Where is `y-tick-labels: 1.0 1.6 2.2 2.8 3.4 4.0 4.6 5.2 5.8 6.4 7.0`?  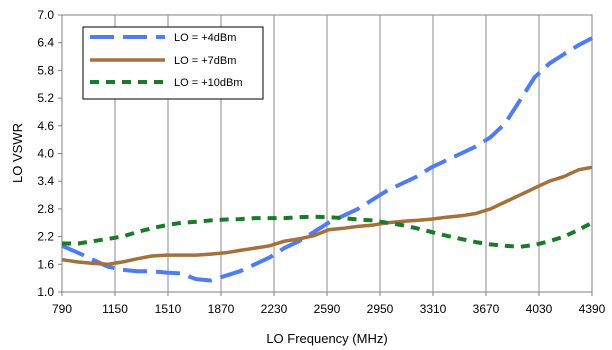
y-tick-labels: 1.0 1.6 2.2 2.8 3.4 4.0 4.6 5.2 5.8 6.4 7.0 is located at coordinates (45, 153).